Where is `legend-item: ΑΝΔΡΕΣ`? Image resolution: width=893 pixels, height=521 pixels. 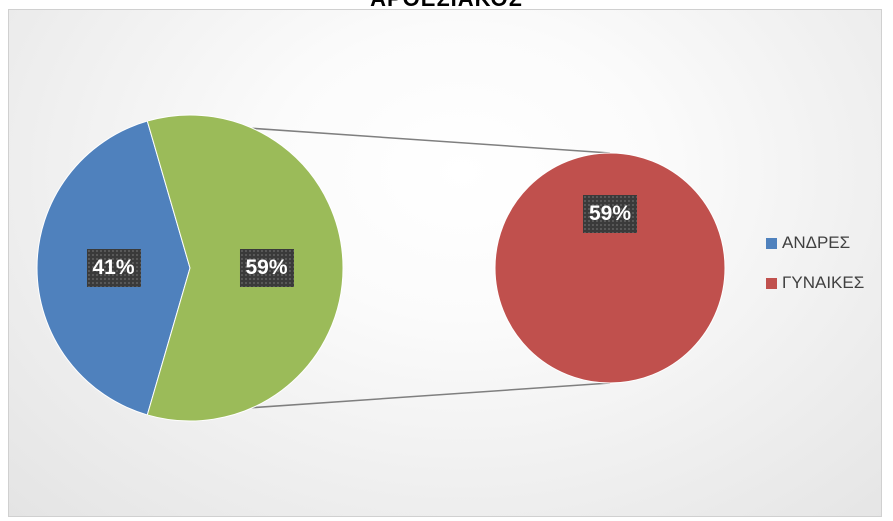
legend-item: ΑΝΔΡΕΣ is located at coordinates (815, 243).